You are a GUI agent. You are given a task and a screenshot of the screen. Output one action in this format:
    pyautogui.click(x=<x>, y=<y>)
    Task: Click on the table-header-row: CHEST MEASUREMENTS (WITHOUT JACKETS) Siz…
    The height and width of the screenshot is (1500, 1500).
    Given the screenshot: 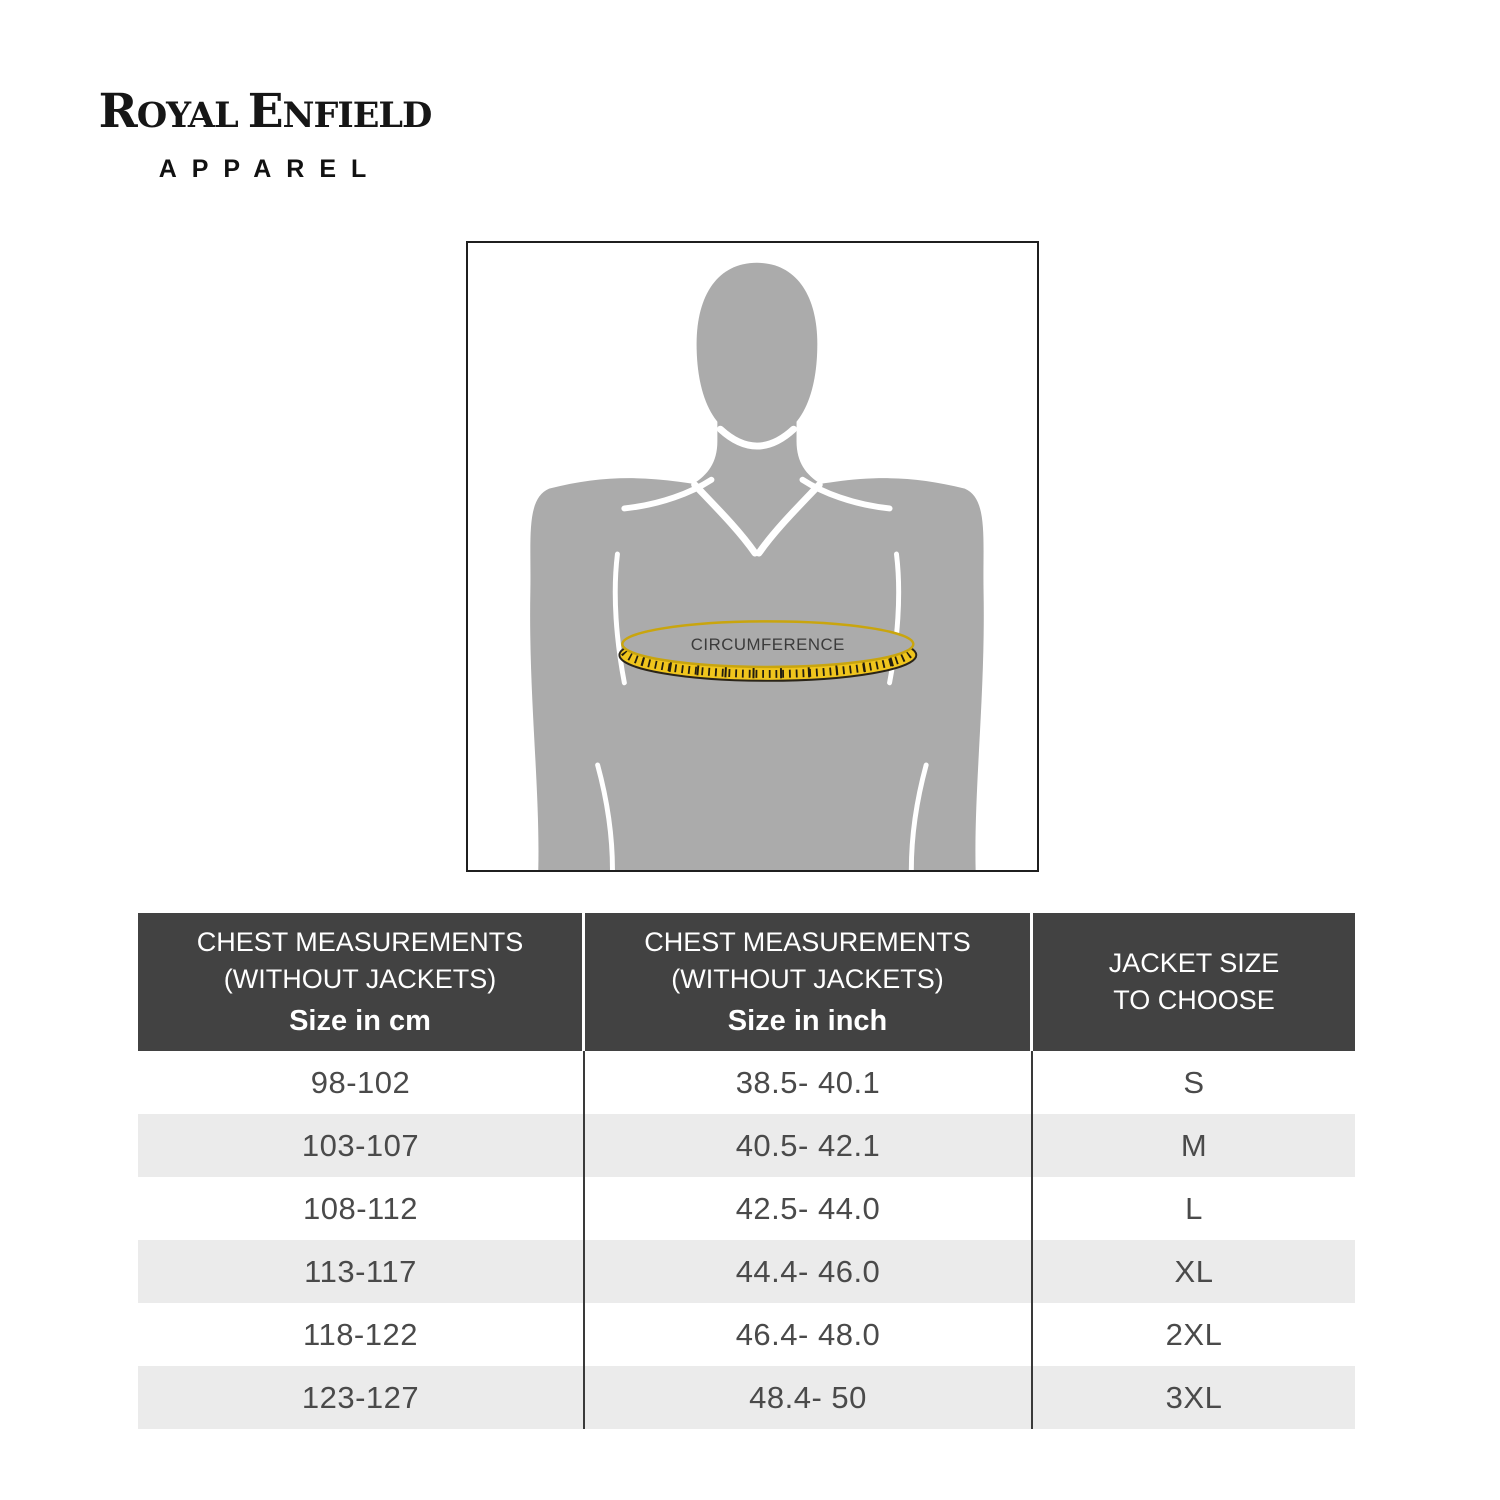 What is the action you would take?
    pyautogui.click(x=746, y=982)
    